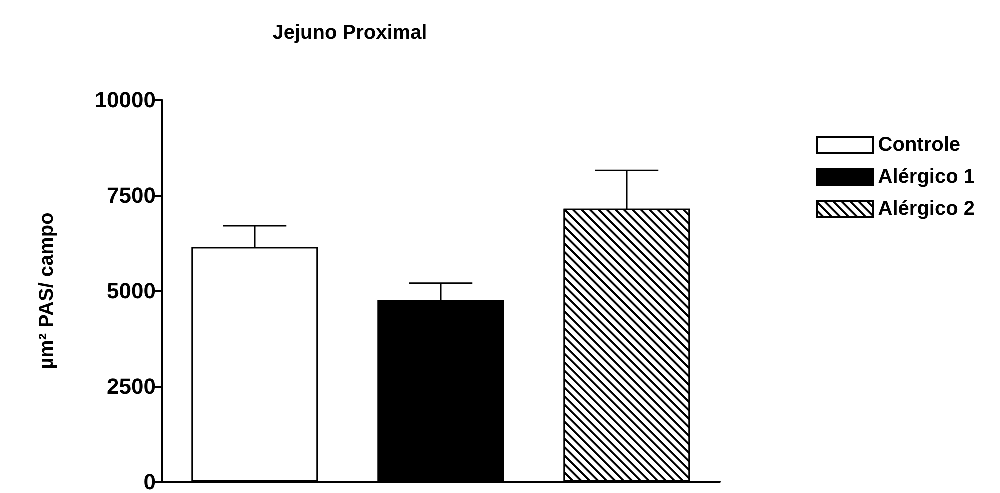 The image size is (1000, 493). What do you see at coordinates (125, 100) in the screenshot?
I see `y-tick-label: 10000` at bounding box center [125, 100].